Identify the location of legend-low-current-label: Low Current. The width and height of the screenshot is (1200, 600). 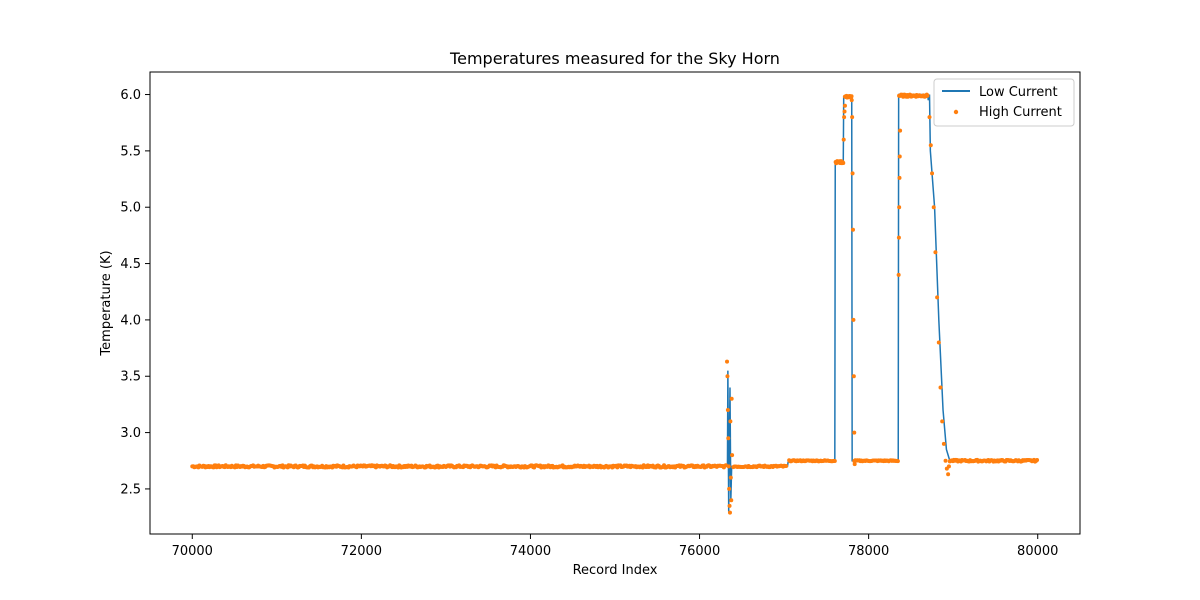
(1018, 92).